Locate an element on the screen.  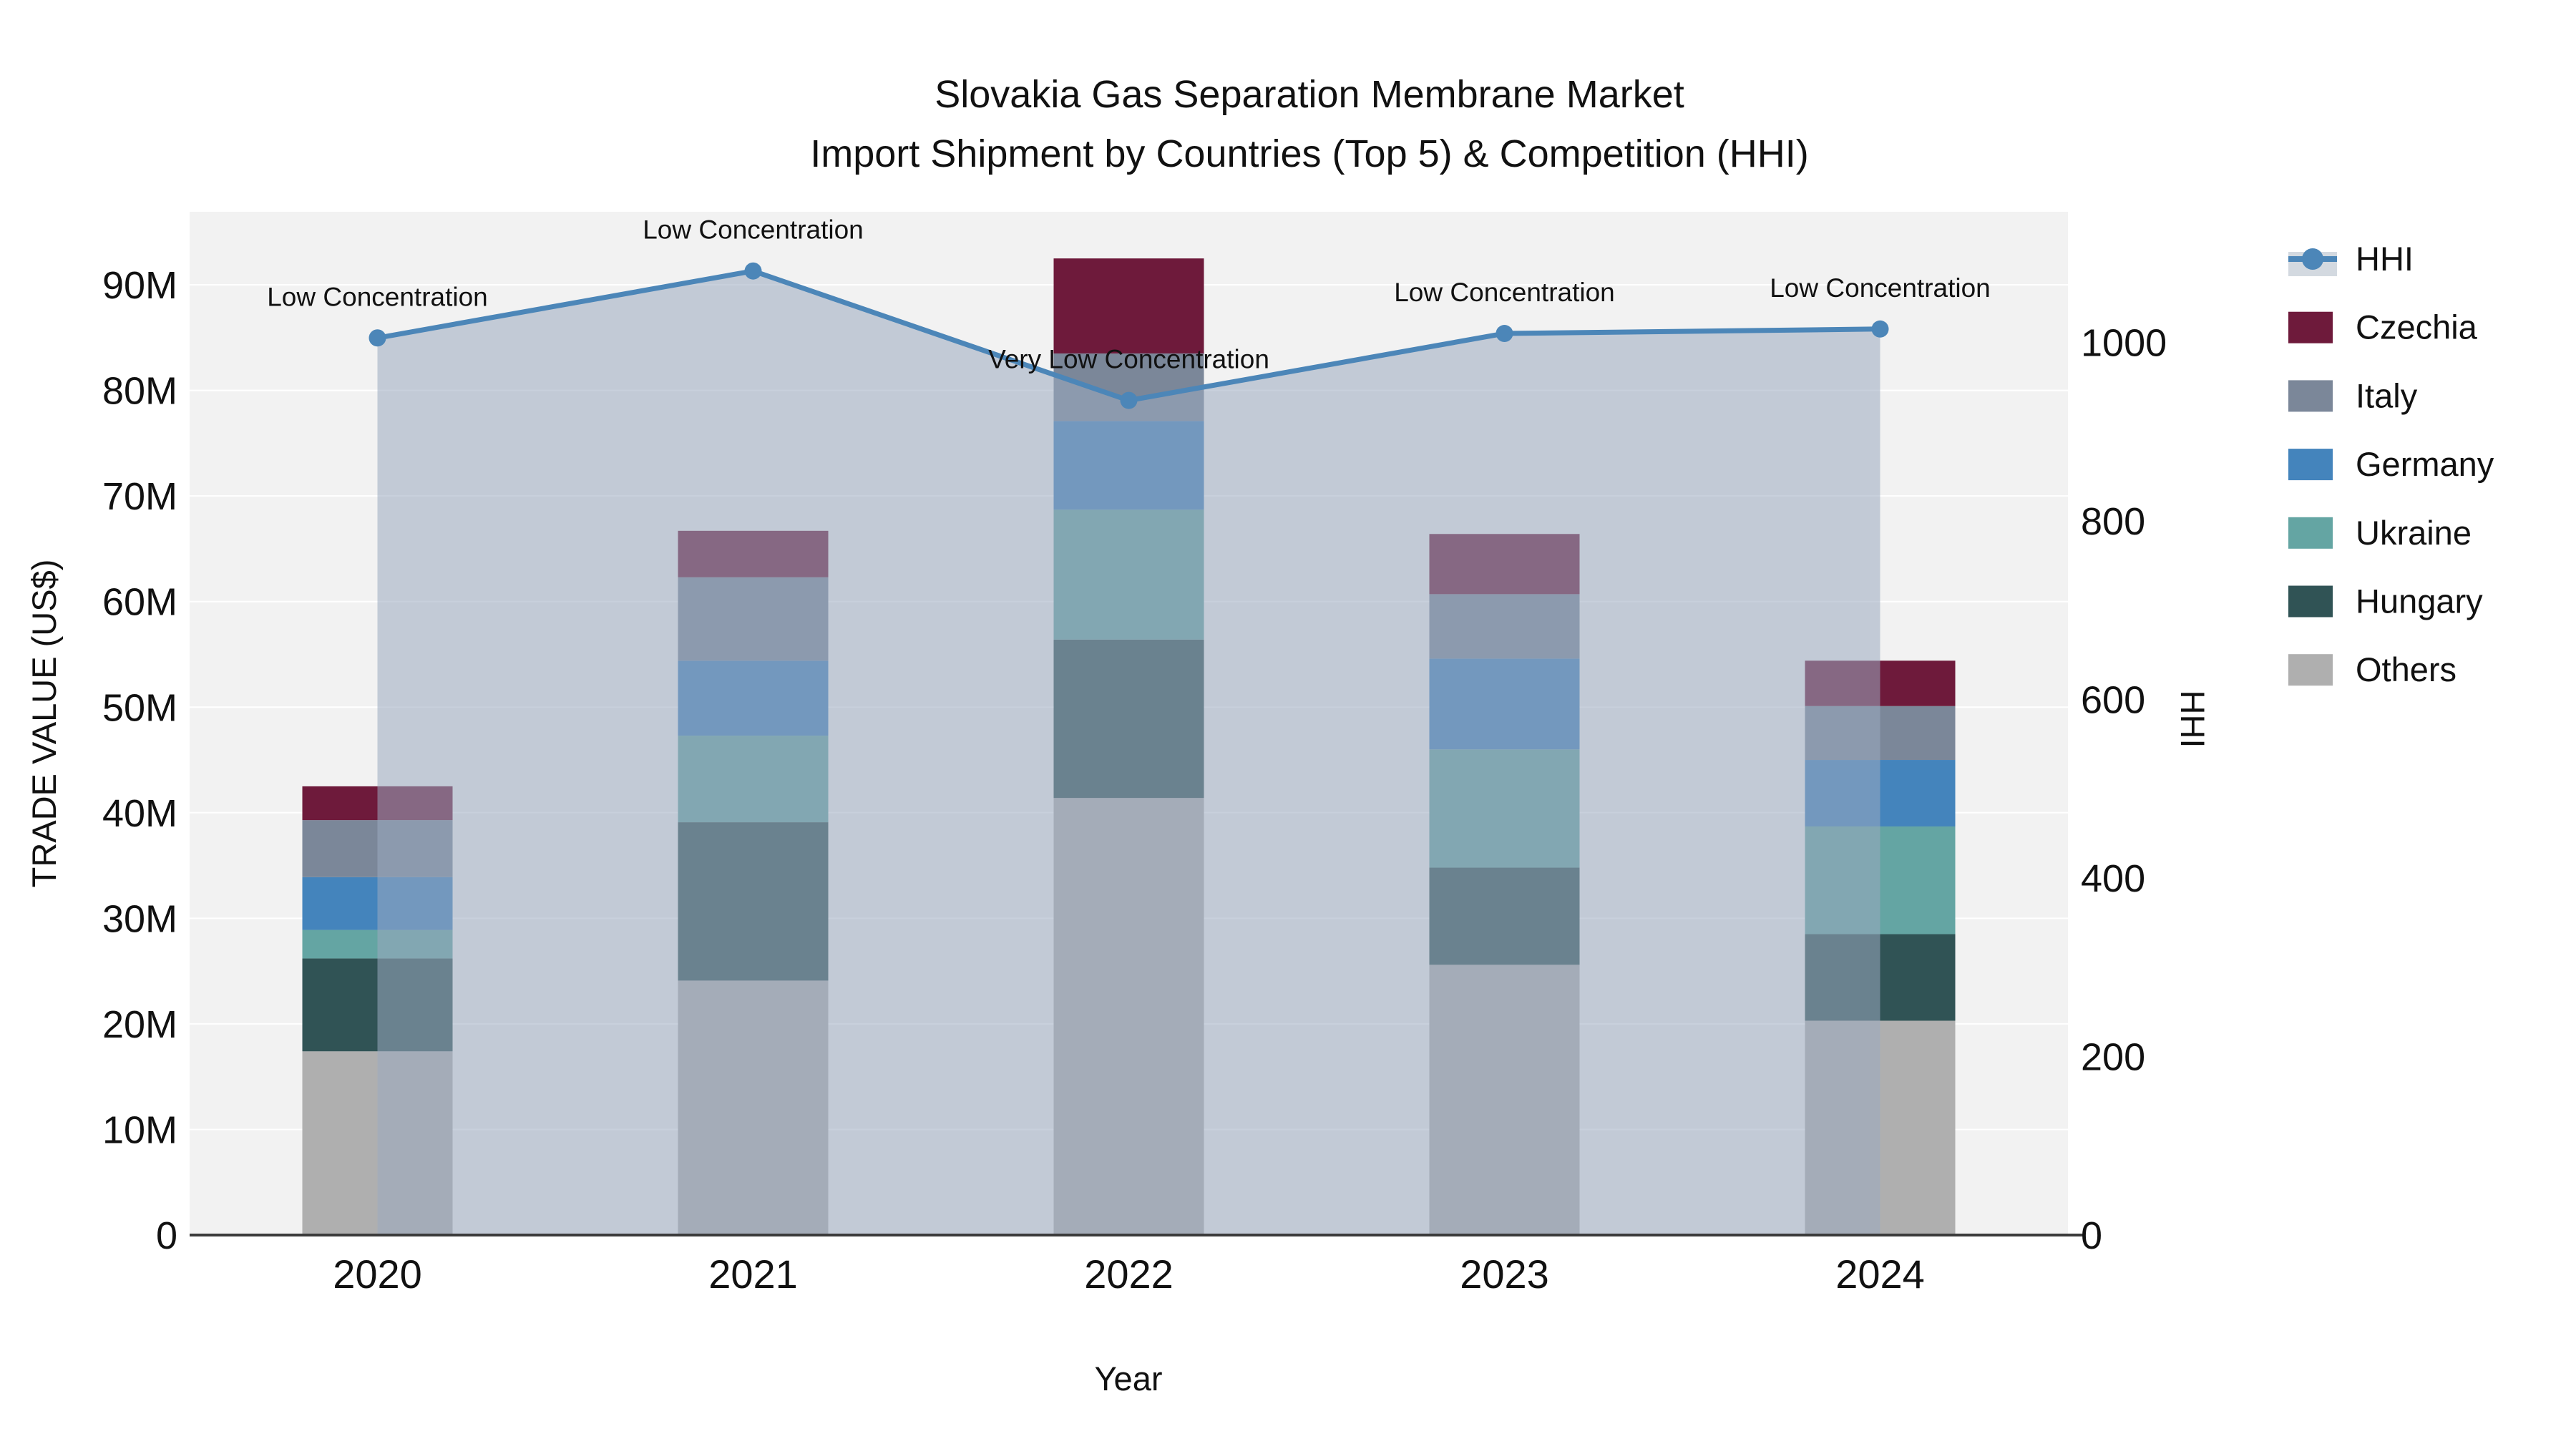
left-tick-80M: 80M is located at coordinates (139, 391).